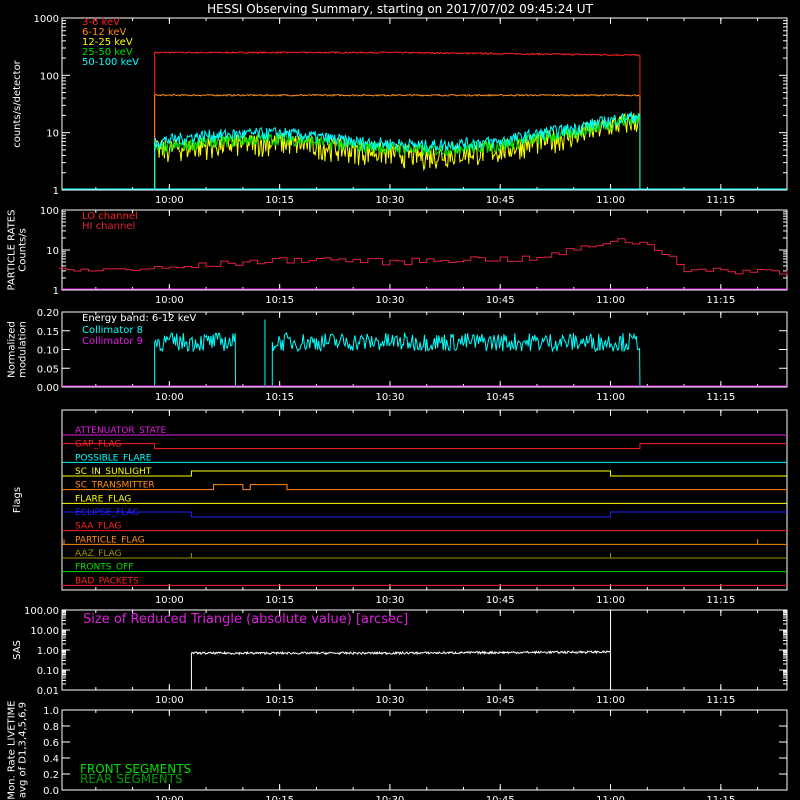 The width and height of the screenshot is (800, 800). What do you see at coordinates (51, 759) in the screenshot?
I see `livetime-ytick-label: 0.4` at bounding box center [51, 759].